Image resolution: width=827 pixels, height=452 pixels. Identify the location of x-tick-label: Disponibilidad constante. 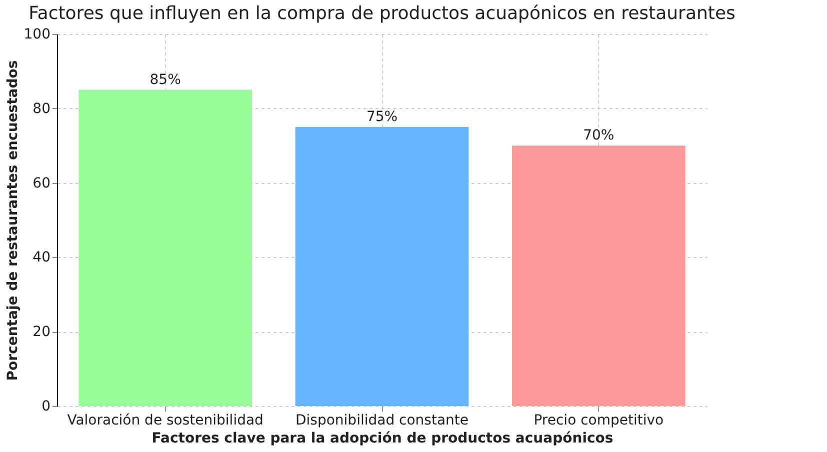
(382, 420).